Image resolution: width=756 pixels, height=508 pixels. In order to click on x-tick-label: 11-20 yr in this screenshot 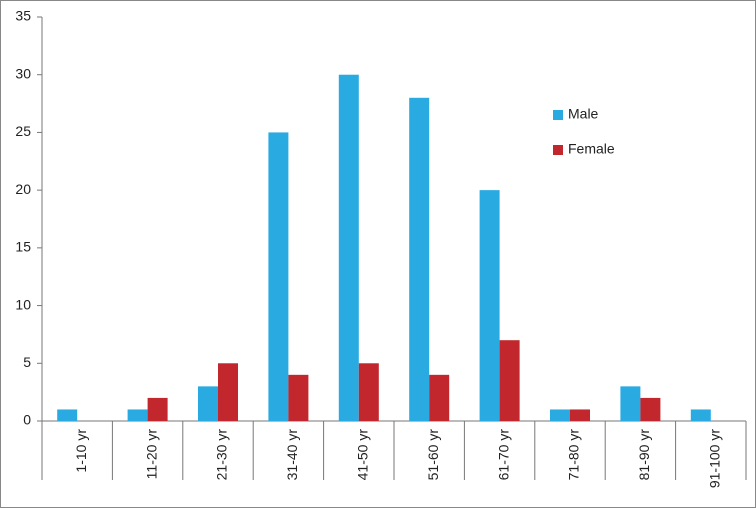, I will do `click(151, 454)`.